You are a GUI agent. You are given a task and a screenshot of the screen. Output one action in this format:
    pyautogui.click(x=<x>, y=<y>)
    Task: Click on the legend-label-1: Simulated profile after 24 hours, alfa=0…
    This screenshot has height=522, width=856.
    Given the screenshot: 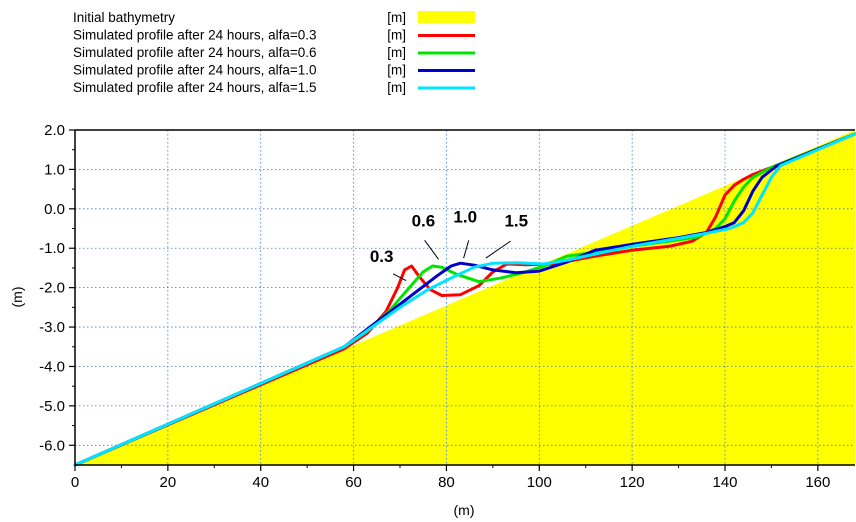 What is the action you would take?
    pyautogui.click(x=195, y=35)
    